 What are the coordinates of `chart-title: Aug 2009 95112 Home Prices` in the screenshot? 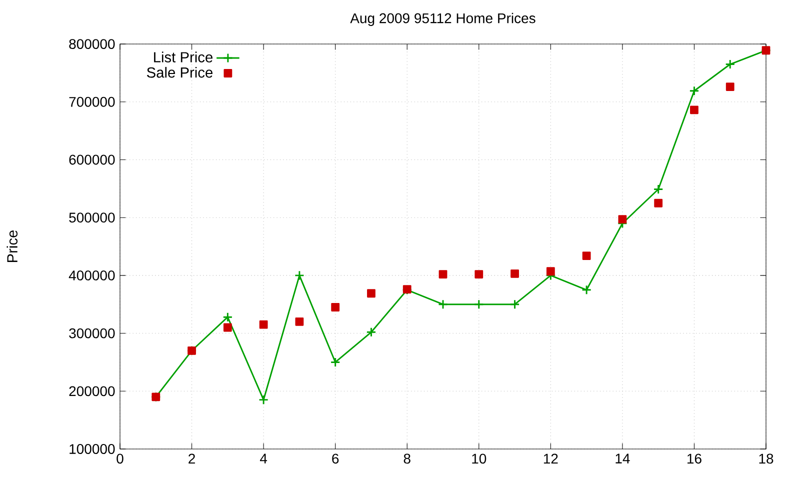 It's located at (443, 19).